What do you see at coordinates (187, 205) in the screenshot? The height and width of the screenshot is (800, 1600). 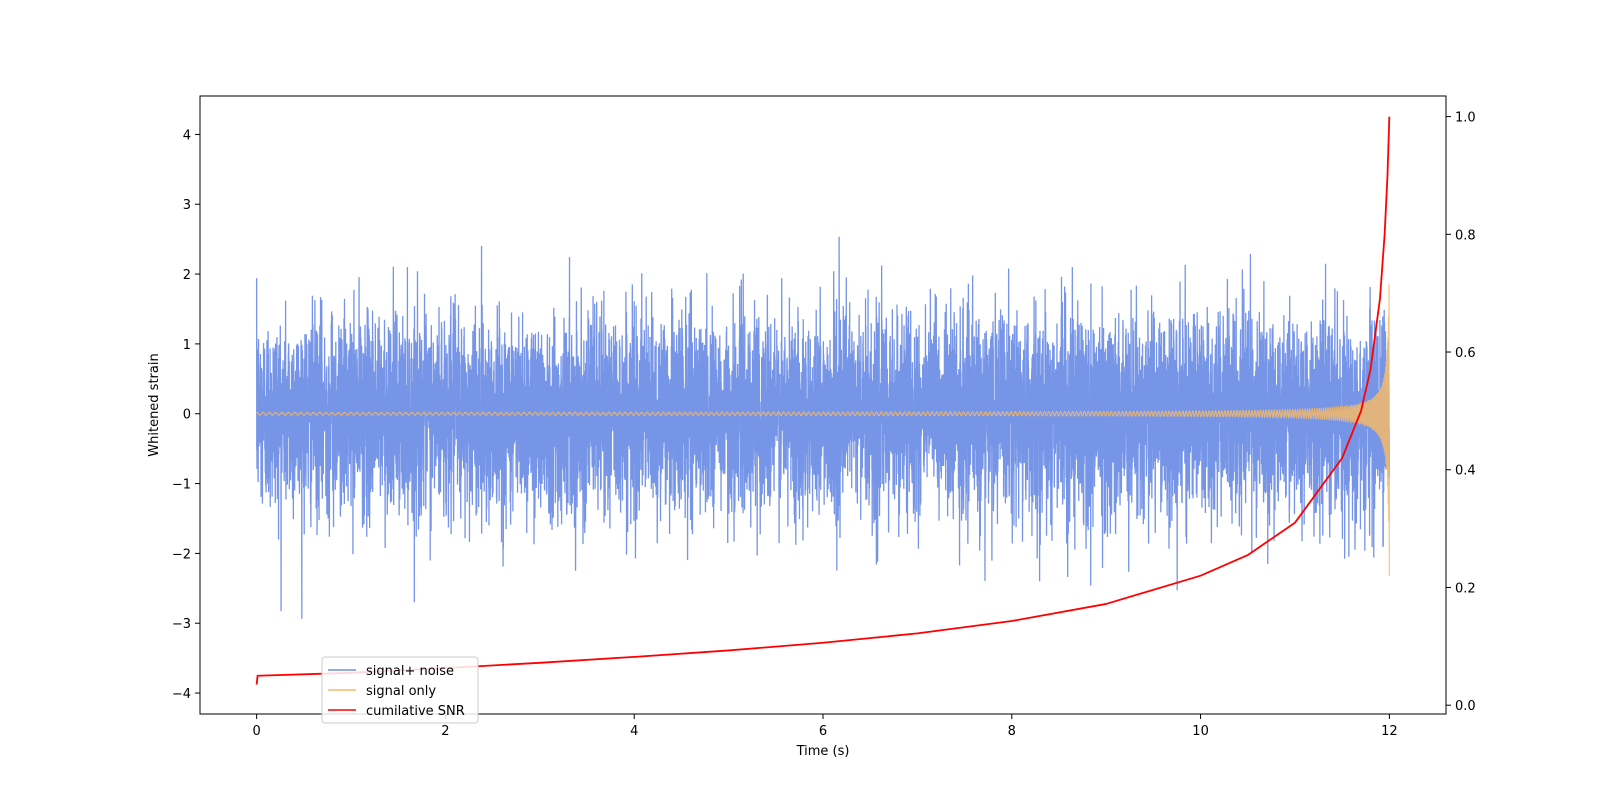 I see `y-tick-label: 3` at bounding box center [187, 205].